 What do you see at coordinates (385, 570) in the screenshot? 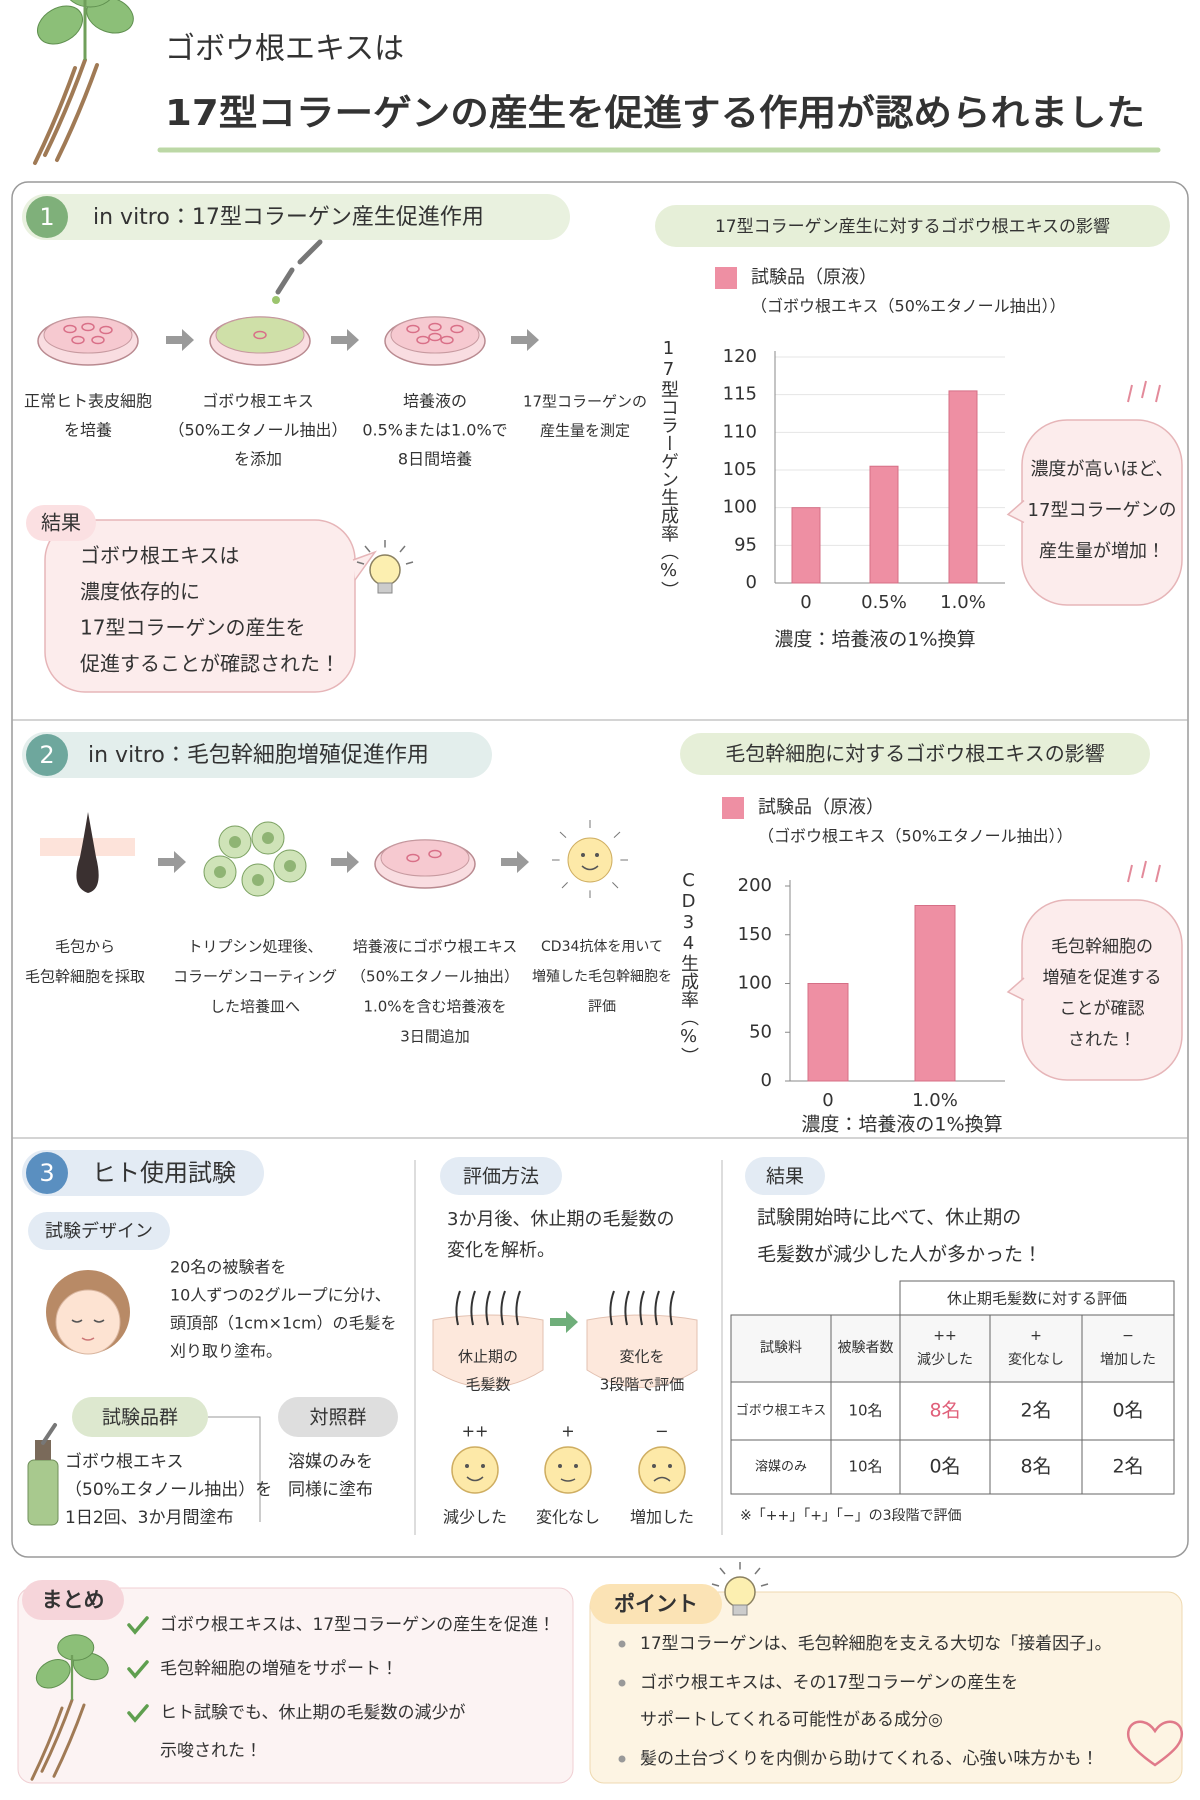
I see `bulb-icon` at bounding box center [385, 570].